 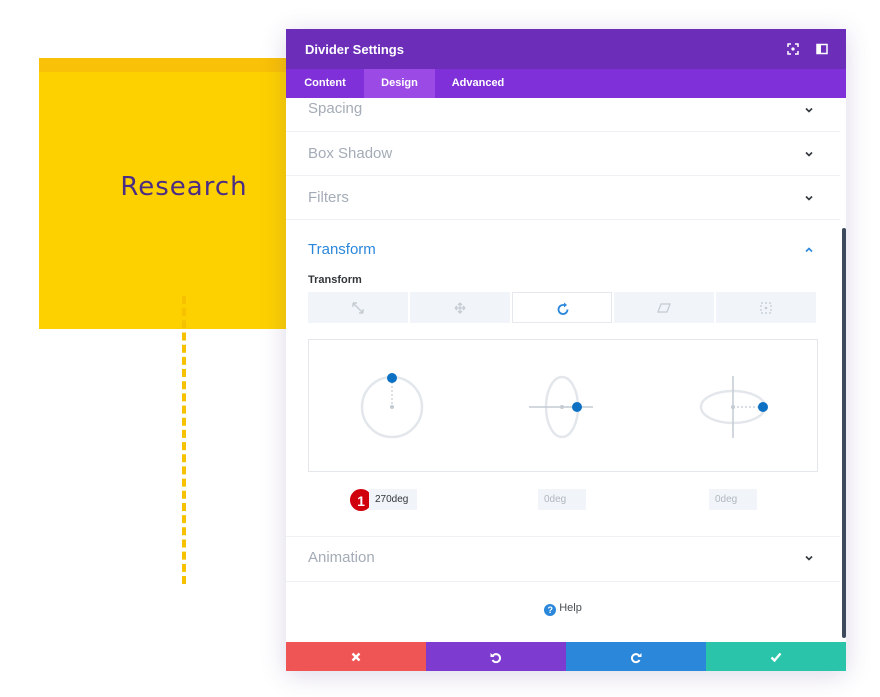 I want to click on tab-translate, so click(x=460, y=307).